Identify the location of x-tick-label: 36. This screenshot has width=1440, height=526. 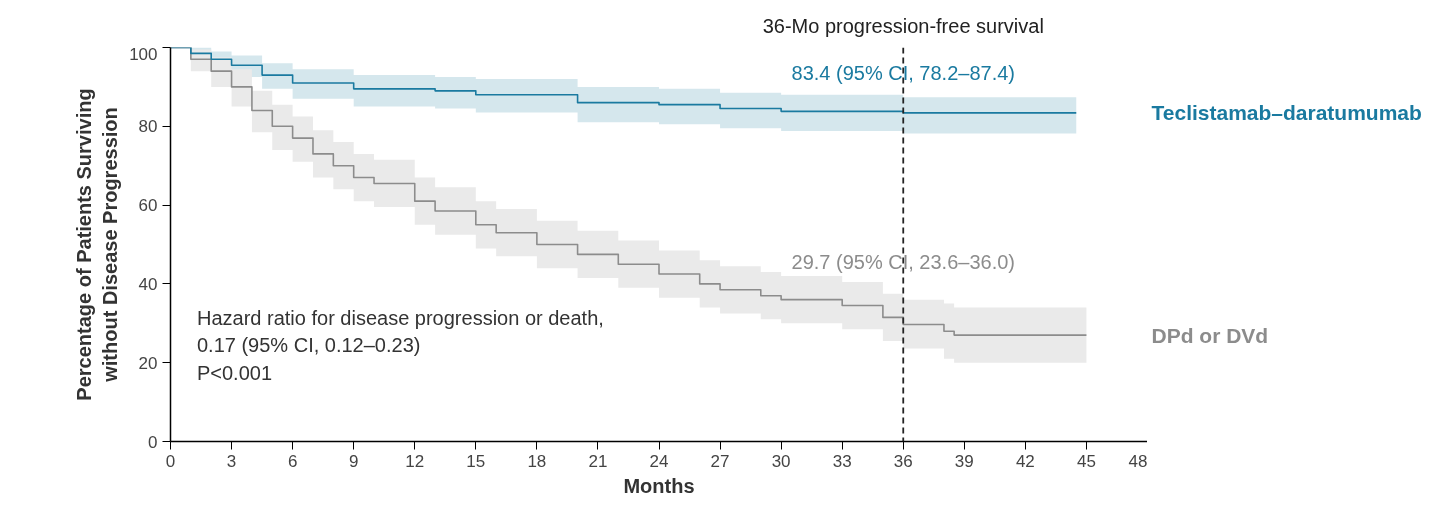
(903, 461).